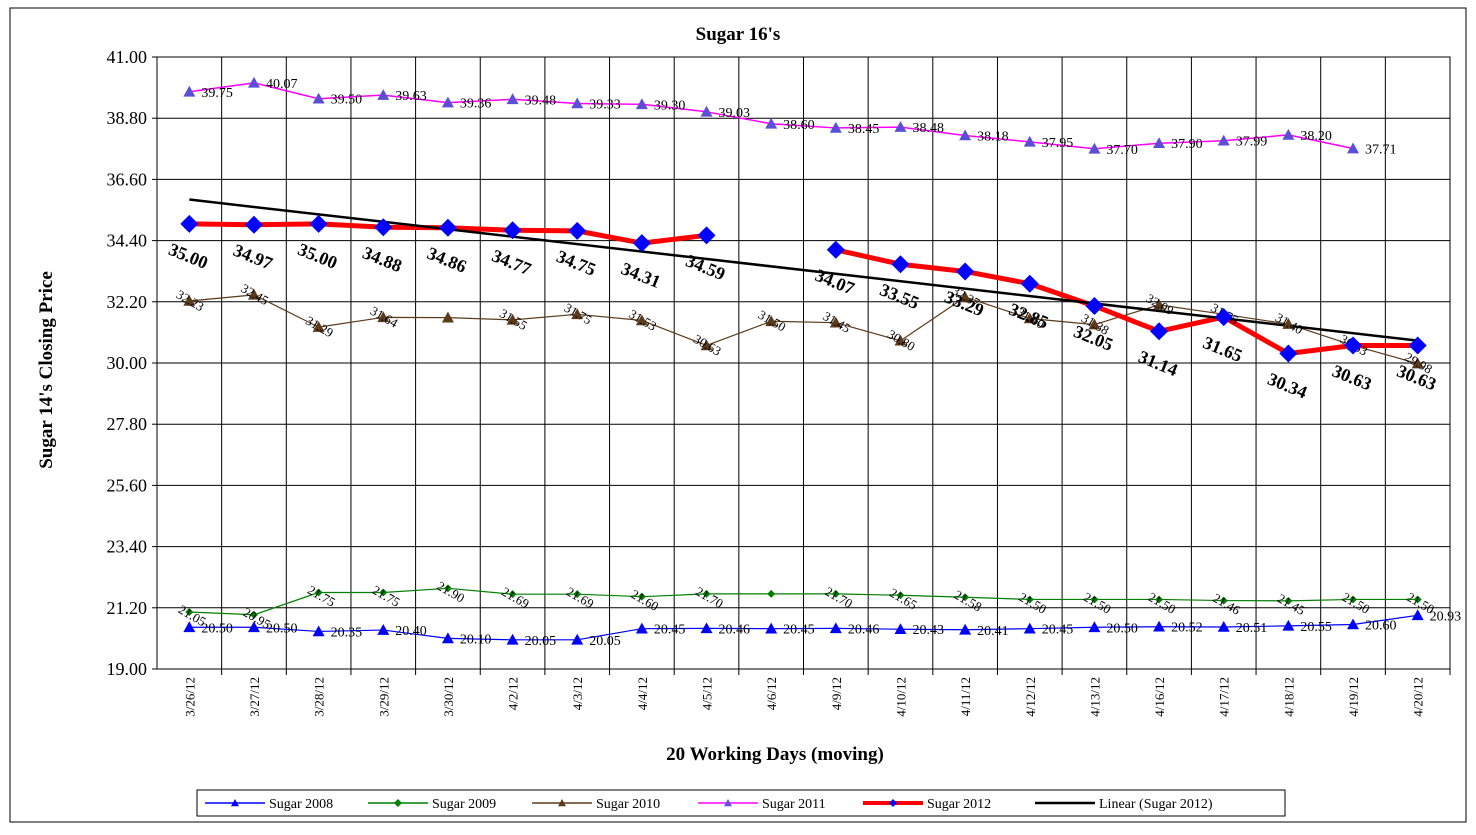  I want to click on y-tick-label: 30.00, so click(127, 363).